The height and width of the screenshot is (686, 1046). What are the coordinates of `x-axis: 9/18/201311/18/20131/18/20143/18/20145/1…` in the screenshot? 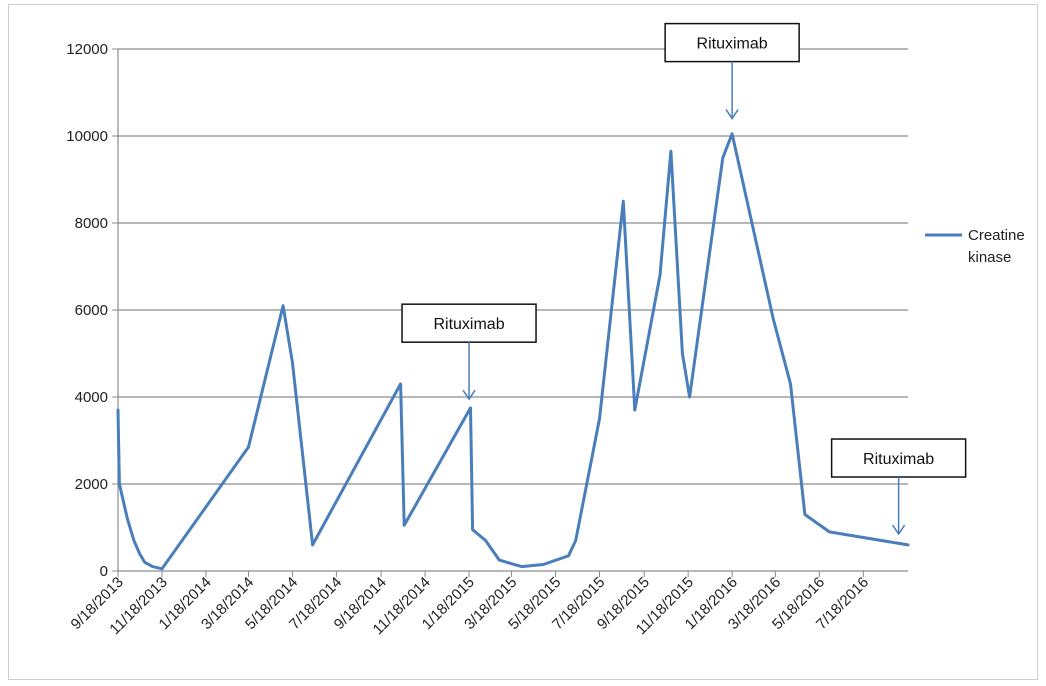 It's located at (488, 604).